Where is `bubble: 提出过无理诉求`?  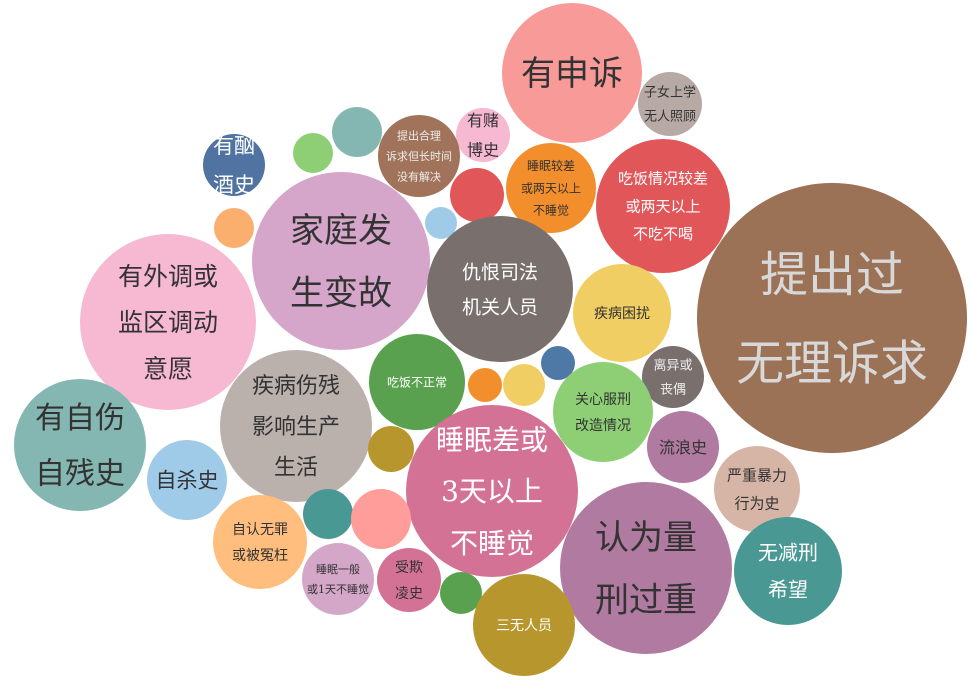
bubble: 提出过无理诉求 is located at coordinates (832, 318).